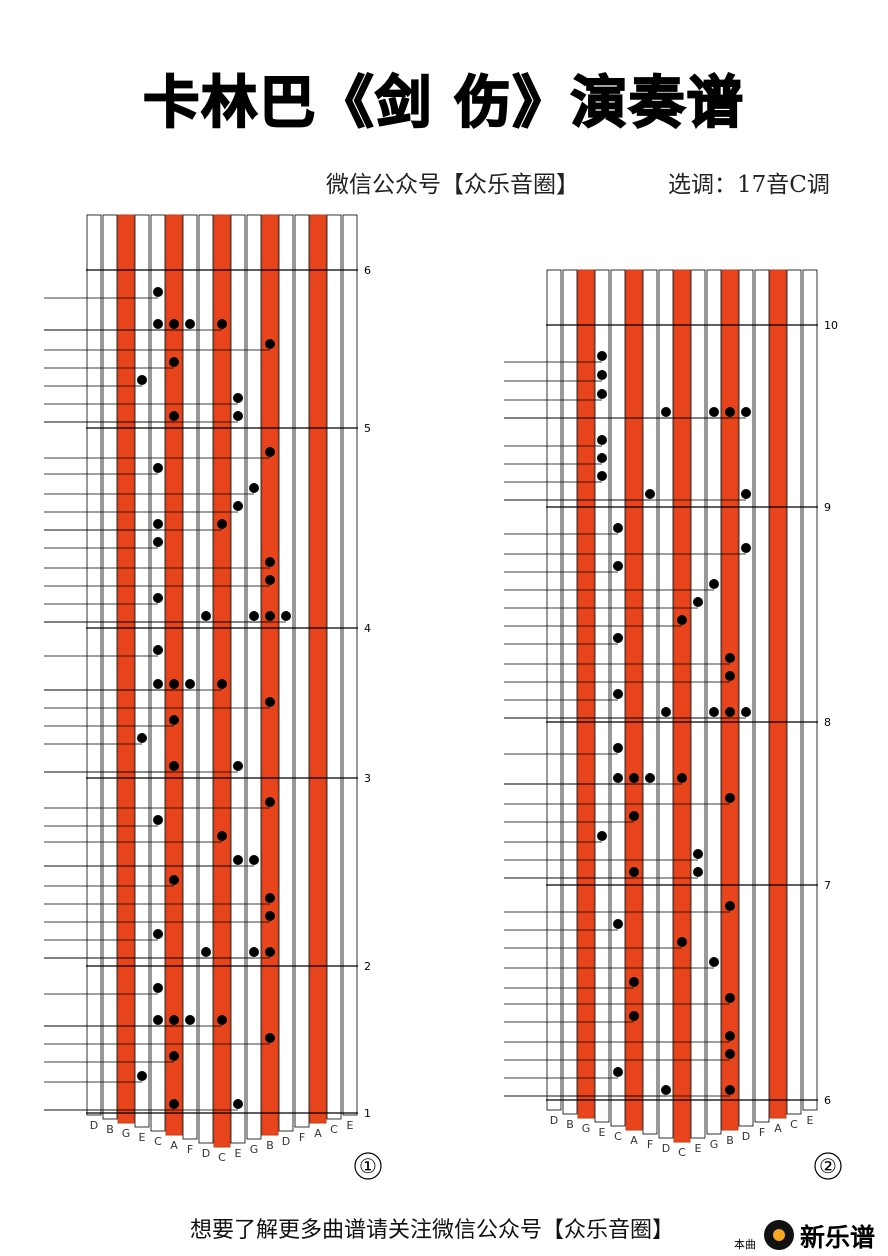 The image size is (888, 1256). I want to click on measure-number: 2, so click(367, 966).